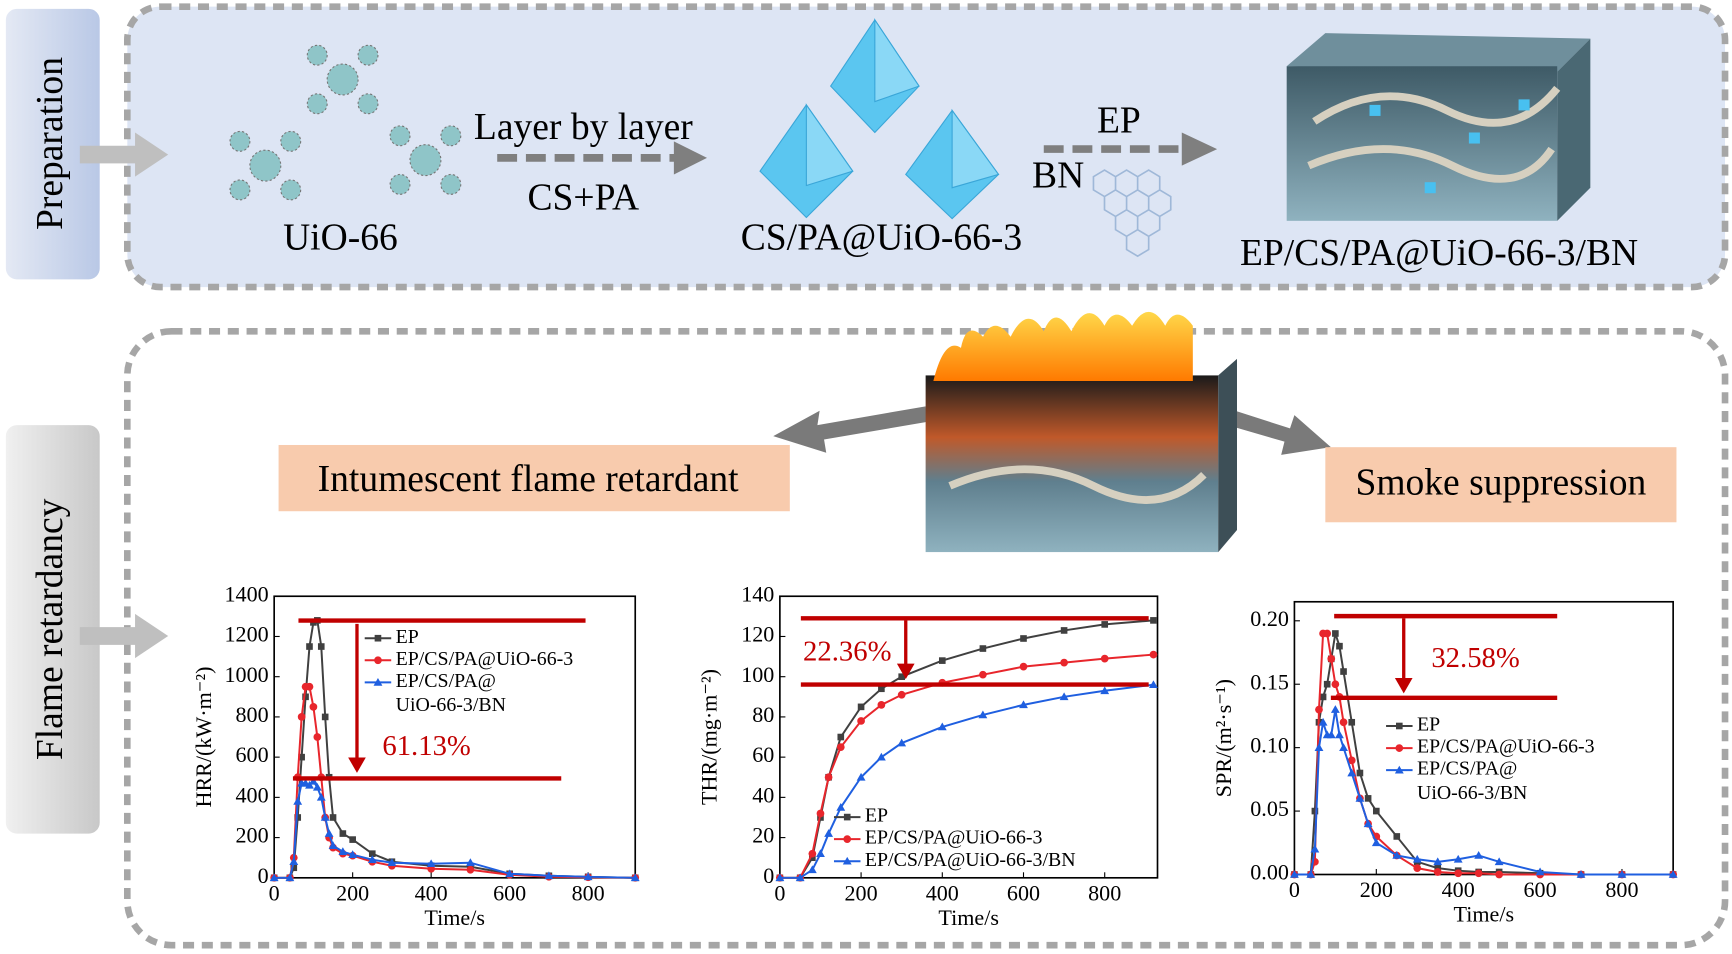 This screenshot has width=1732, height=954. Describe the element at coordinates (1058, 175) in the screenshot. I see `label: BN` at that location.